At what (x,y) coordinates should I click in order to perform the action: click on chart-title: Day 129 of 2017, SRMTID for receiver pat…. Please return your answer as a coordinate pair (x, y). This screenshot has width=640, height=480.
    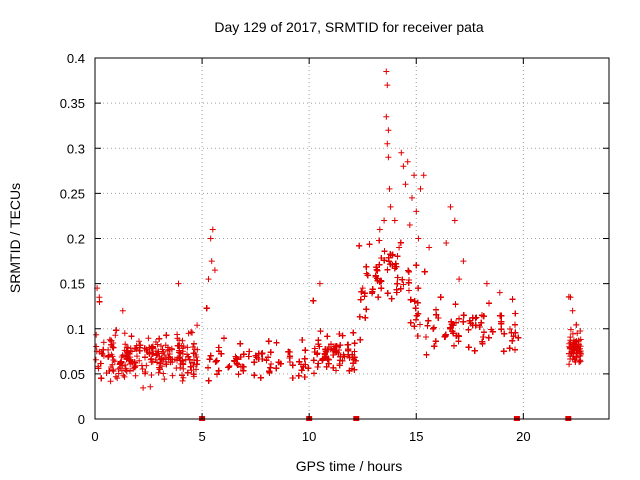
    Looking at the image, I should click on (348, 27).